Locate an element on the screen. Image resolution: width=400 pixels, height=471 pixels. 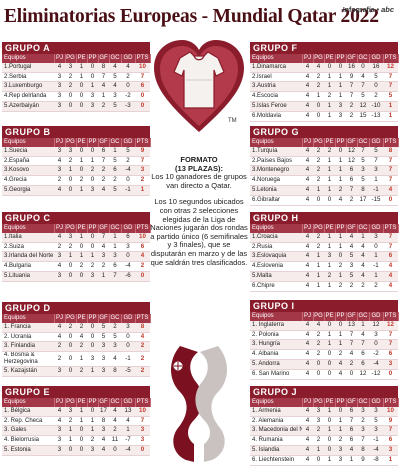
table-row: 2. Ucrania 4 0 4 0 5 5 0 4 is located at coordinates (76, 337).